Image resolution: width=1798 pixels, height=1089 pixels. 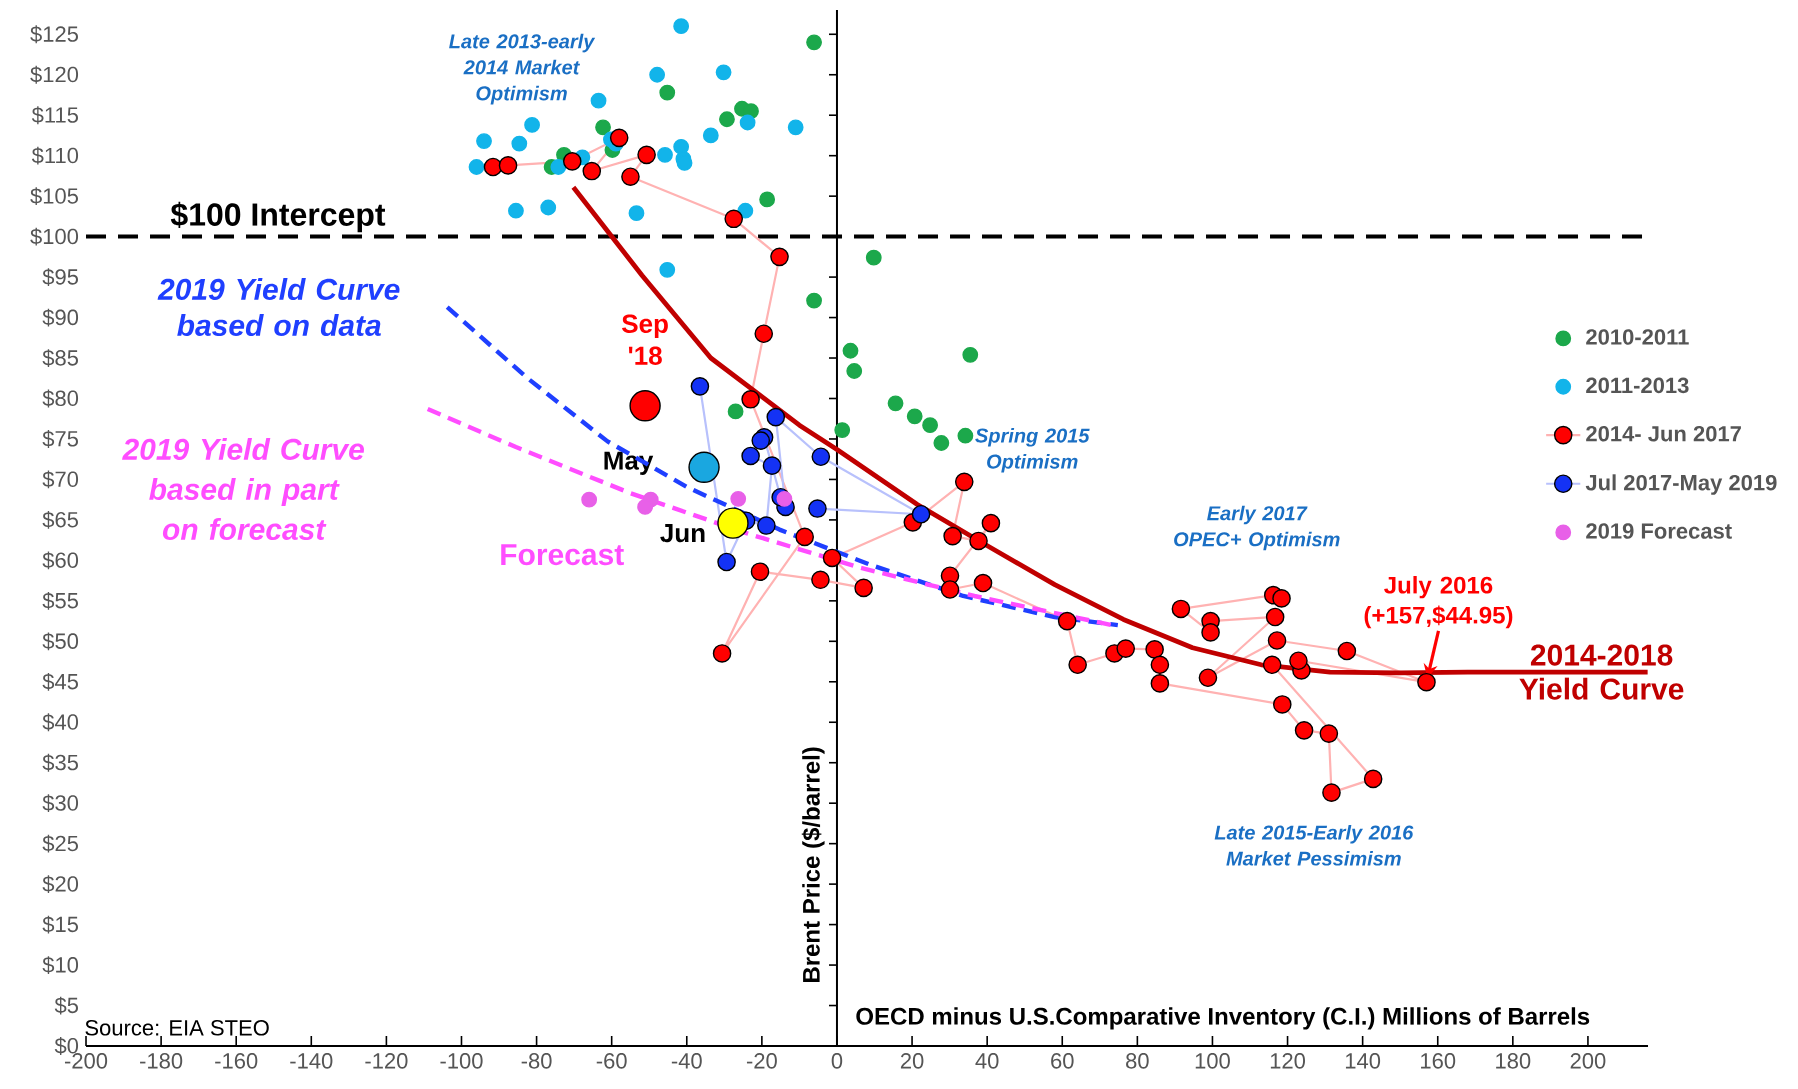 I want to click on y-tick-label: $35, so click(x=60, y=762).